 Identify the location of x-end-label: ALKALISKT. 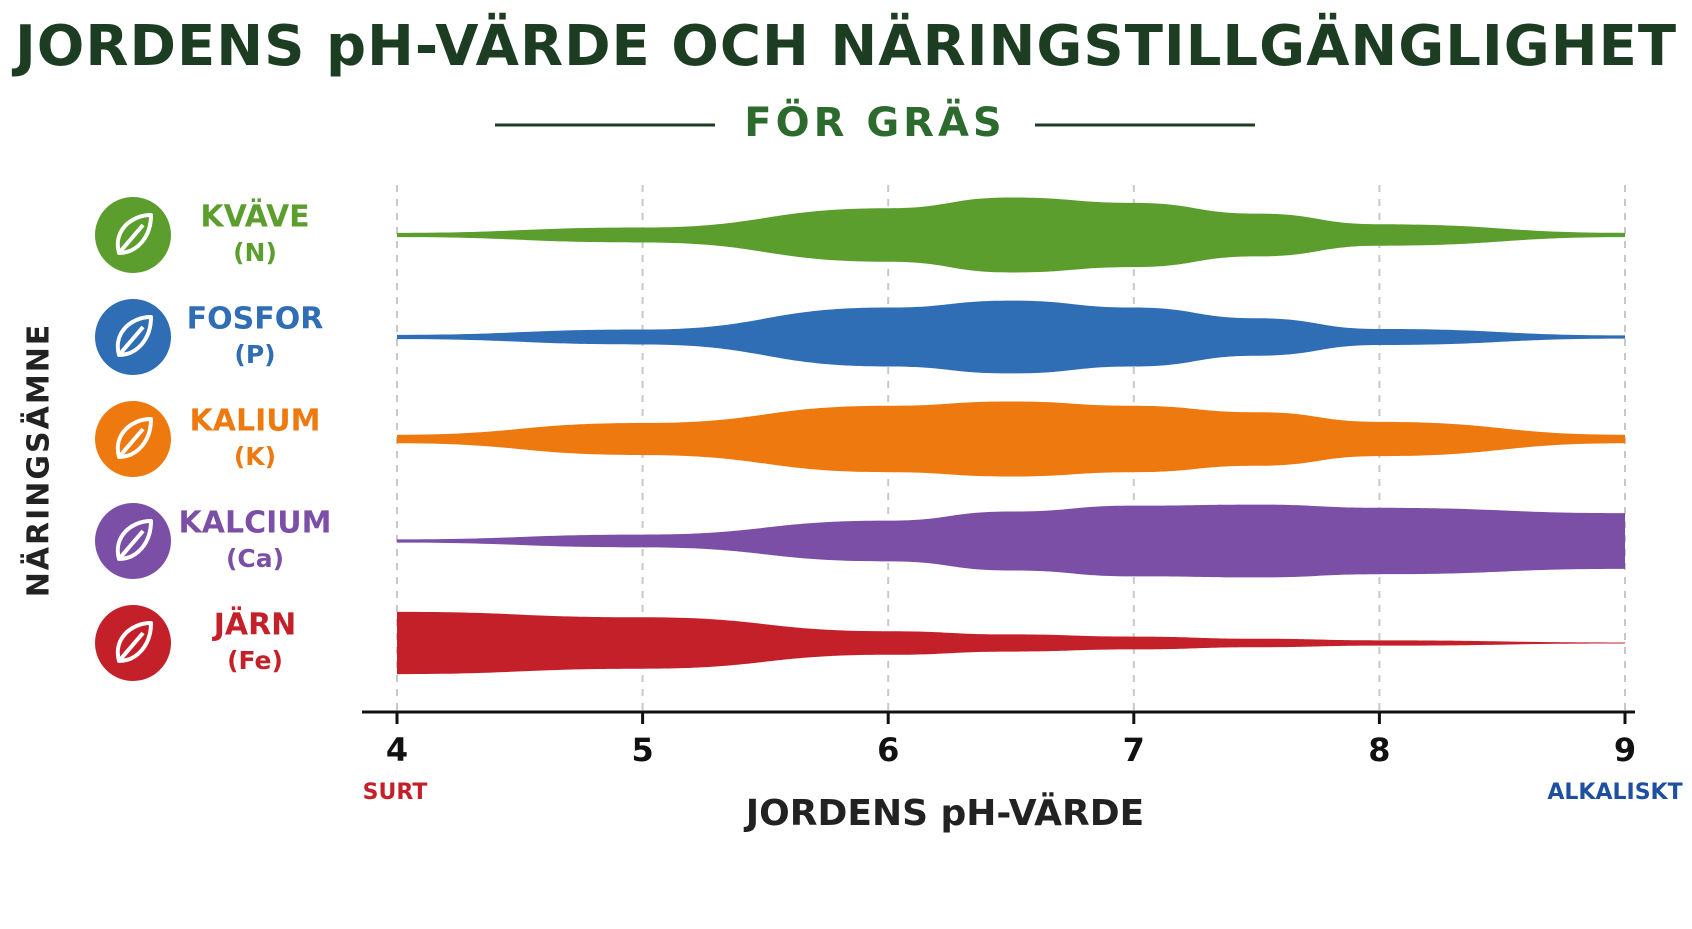
(1614, 792).